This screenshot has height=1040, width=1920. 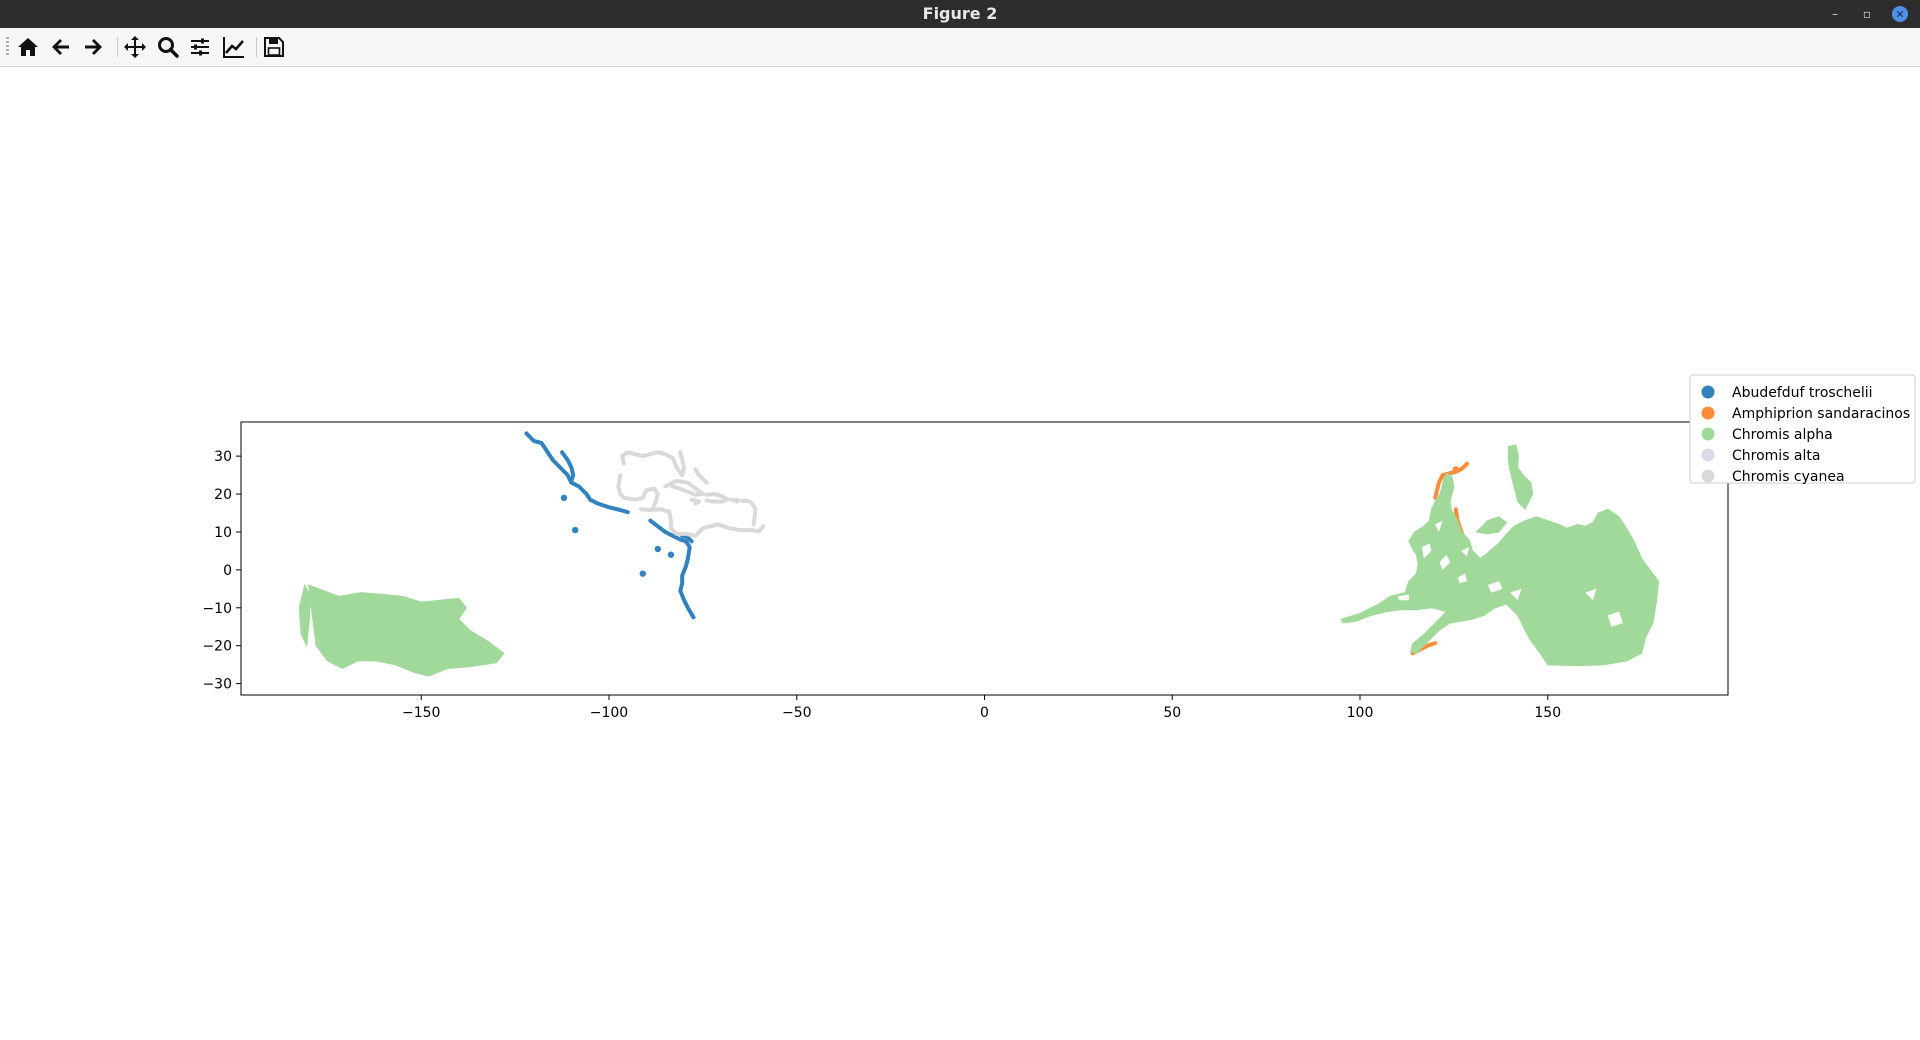 I want to click on y-tick-label: 30, so click(x=223, y=457).